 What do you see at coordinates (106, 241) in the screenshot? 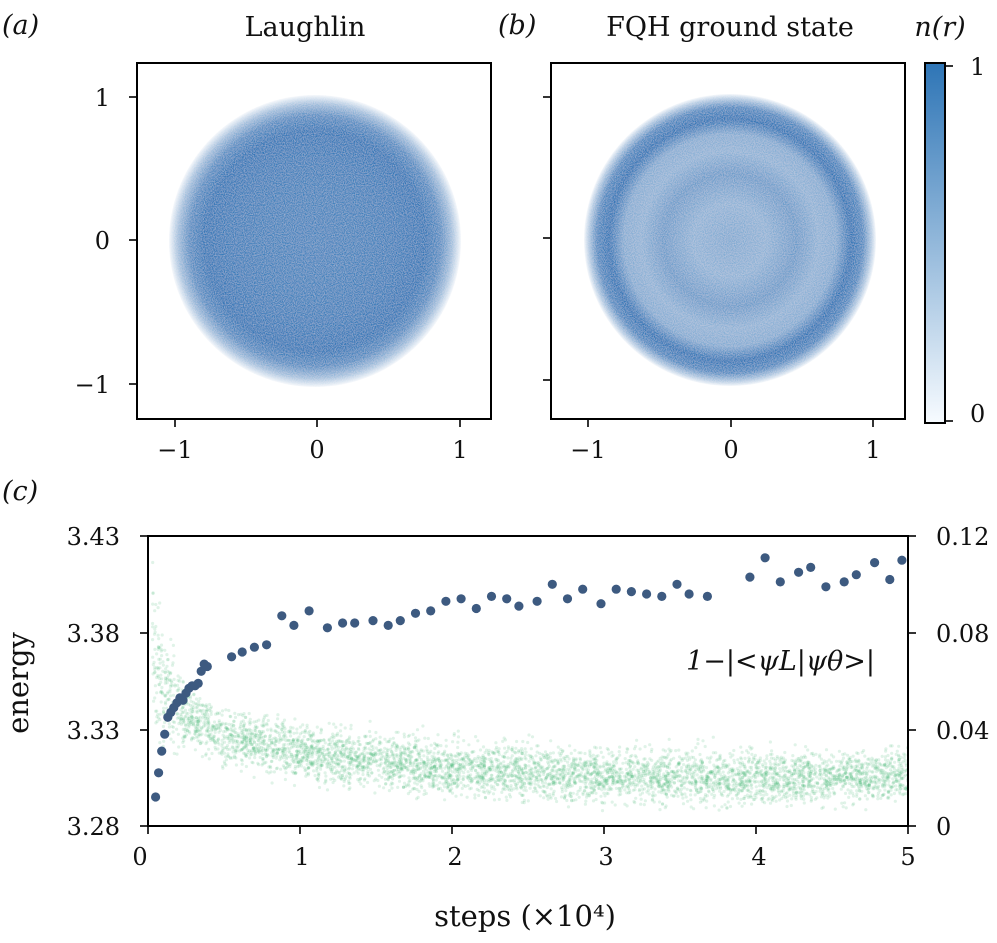
I see `panel-a-y-ticks: 1 0 −1` at bounding box center [106, 241].